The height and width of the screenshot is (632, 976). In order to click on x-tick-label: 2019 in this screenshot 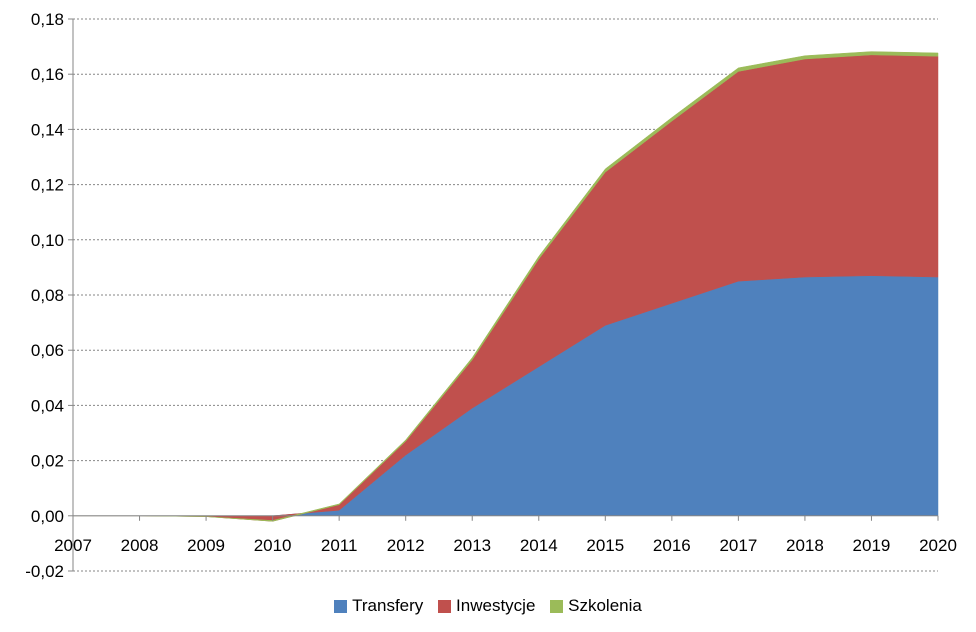, I will do `click(872, 545)`.